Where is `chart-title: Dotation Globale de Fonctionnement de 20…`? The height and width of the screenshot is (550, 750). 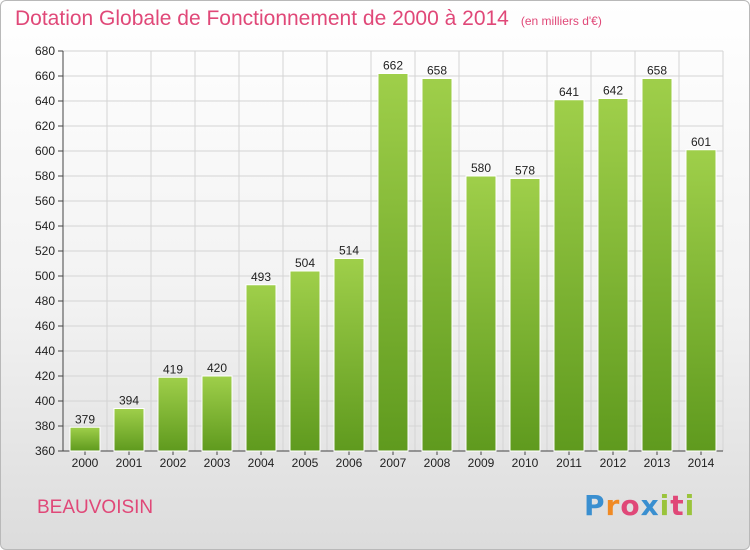 chart-title: Dotation Globale de Fonctionnement de 20… is located at coordinates (308, 19).